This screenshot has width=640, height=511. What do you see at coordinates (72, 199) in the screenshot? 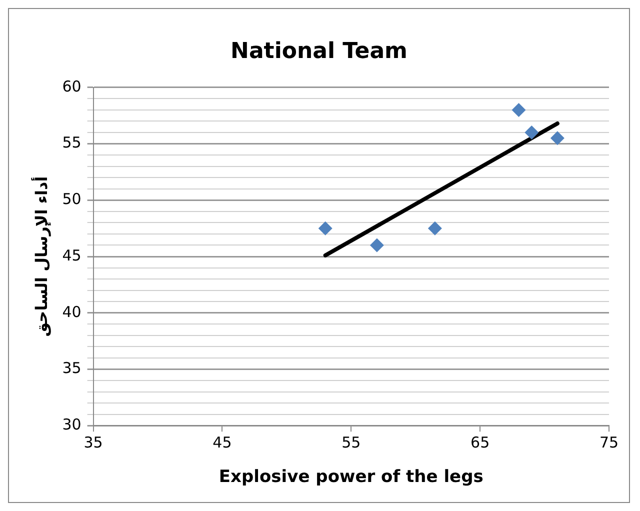
I see `y-tick-label: 50` at bounding box center [72, 199].